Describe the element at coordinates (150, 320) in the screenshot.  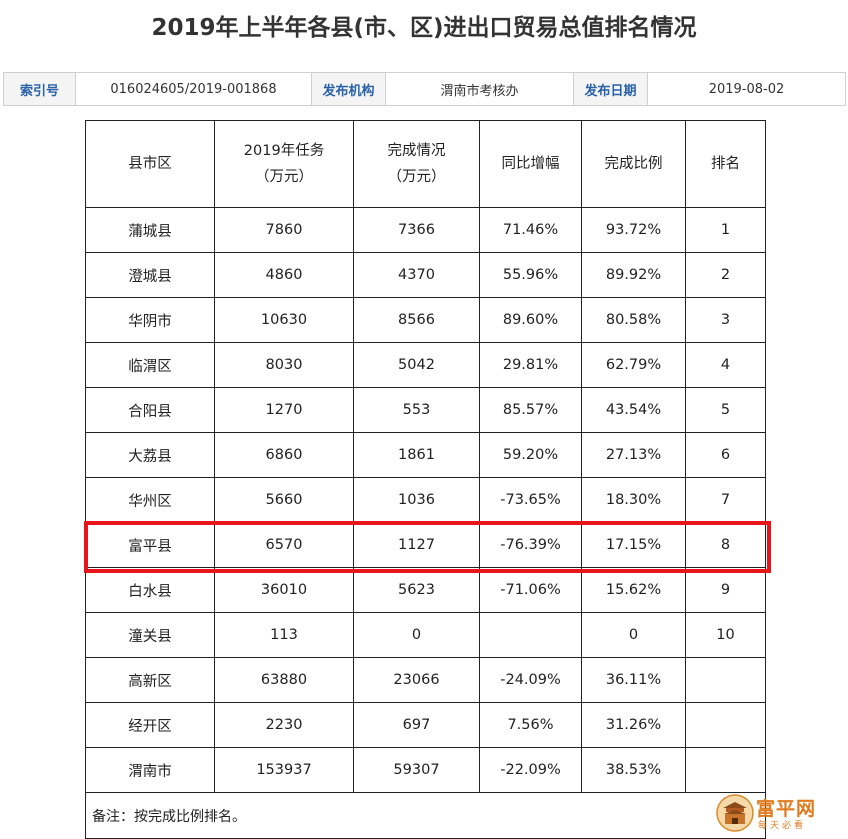
I see `cell-county: 华阴市` at that location.